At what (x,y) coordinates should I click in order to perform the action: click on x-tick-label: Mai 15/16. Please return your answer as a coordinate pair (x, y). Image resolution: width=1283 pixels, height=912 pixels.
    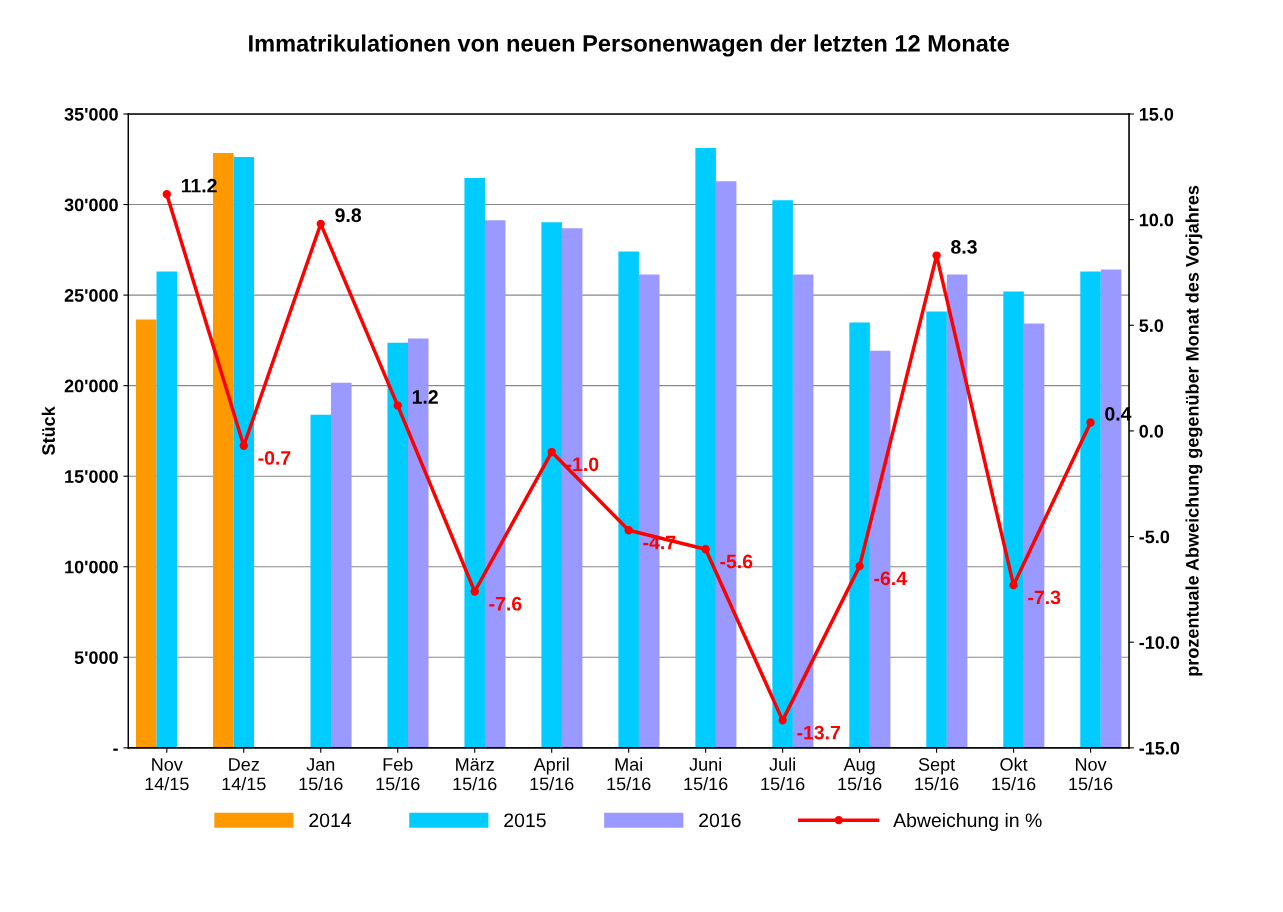
    Looking at the image, I should click on (629, 774).